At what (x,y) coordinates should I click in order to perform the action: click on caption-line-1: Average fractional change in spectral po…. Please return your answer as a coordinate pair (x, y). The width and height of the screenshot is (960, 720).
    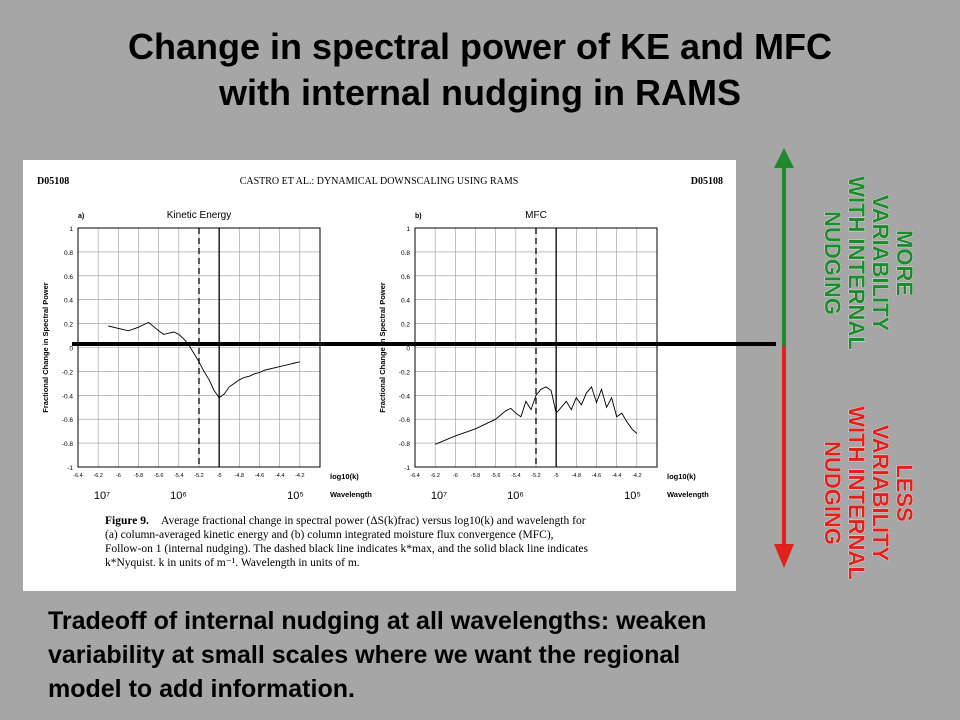
    Looking at the image, I should click on (373, 521).